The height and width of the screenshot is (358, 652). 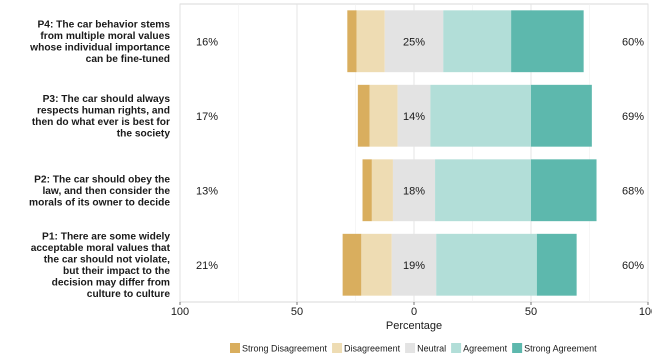 I want to click on legend-label: Strong Agreement, so click(x=560, y=349).